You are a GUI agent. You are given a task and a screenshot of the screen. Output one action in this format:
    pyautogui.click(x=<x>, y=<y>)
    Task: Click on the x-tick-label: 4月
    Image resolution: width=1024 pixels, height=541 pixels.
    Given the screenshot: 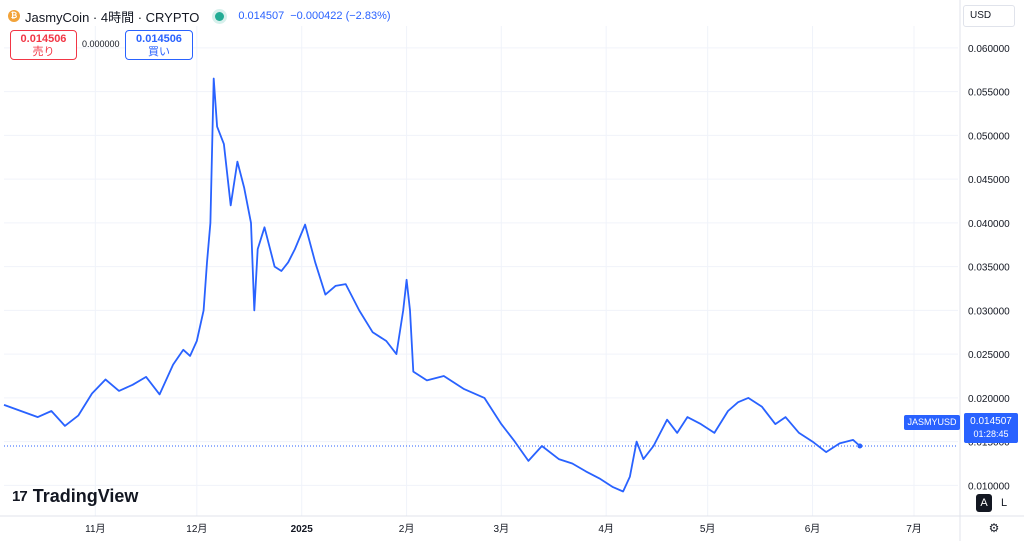 What is the action you would take?
    pyautogui.click(x=606, y=529)
    